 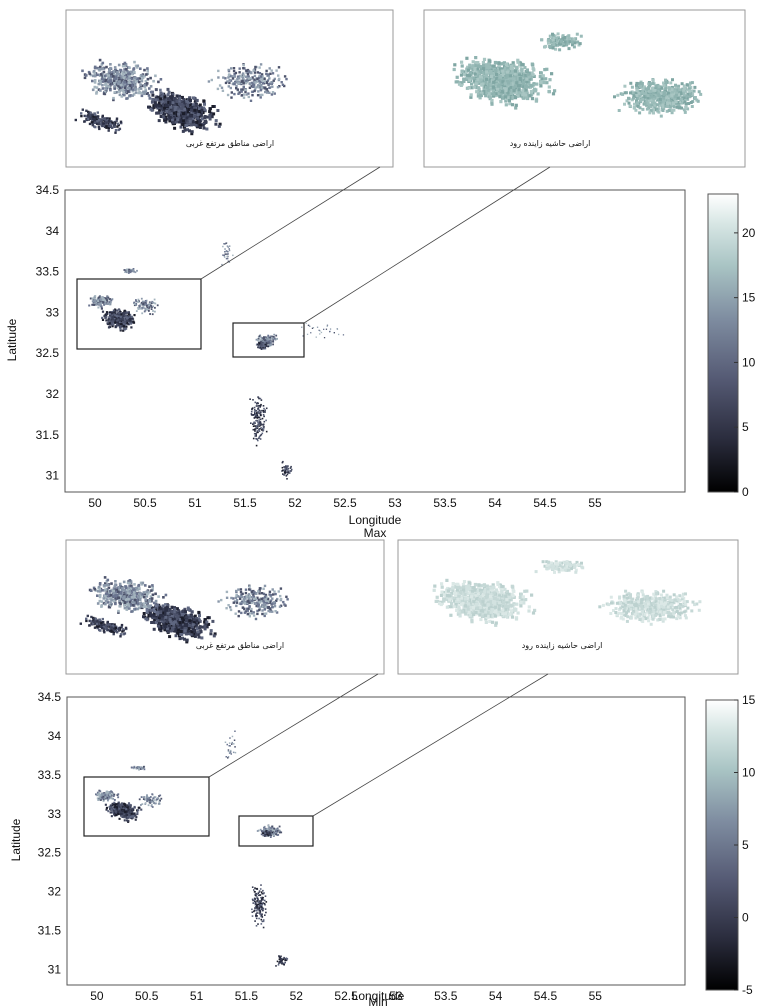 I want to click on inset-west-highlands-min, so click(x=225, y=607).